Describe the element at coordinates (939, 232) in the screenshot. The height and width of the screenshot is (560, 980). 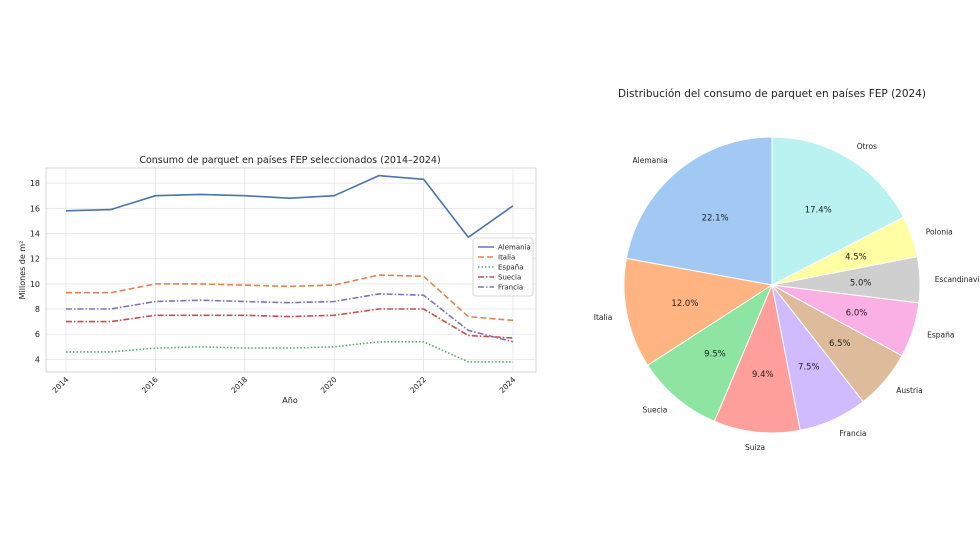
I see `pie-category-label: Polonia` at that location.